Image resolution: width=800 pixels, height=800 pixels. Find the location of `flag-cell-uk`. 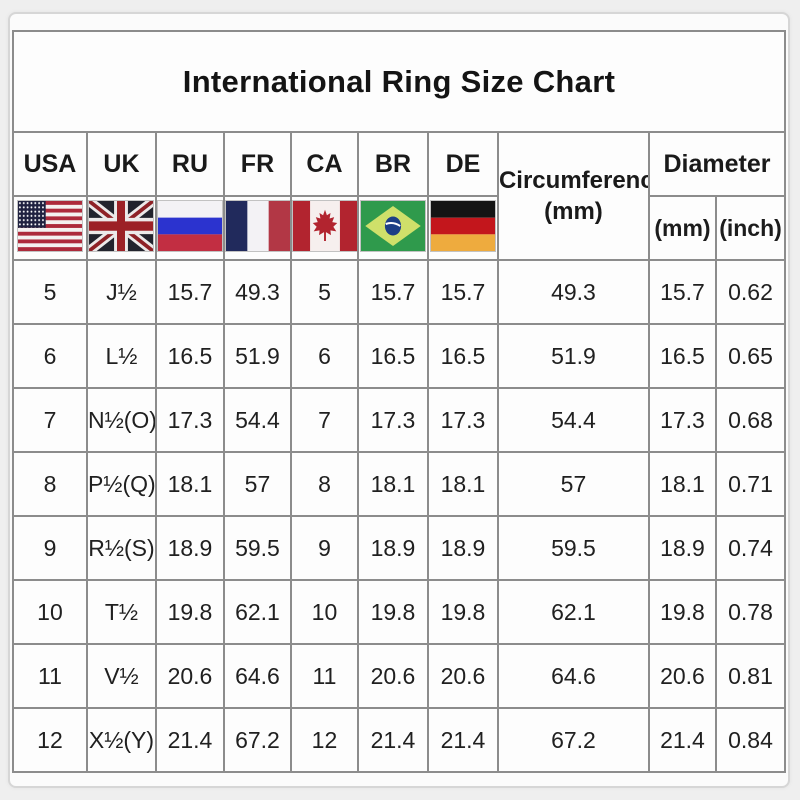

flag-cell-uk is located at coordinates (121, 228).